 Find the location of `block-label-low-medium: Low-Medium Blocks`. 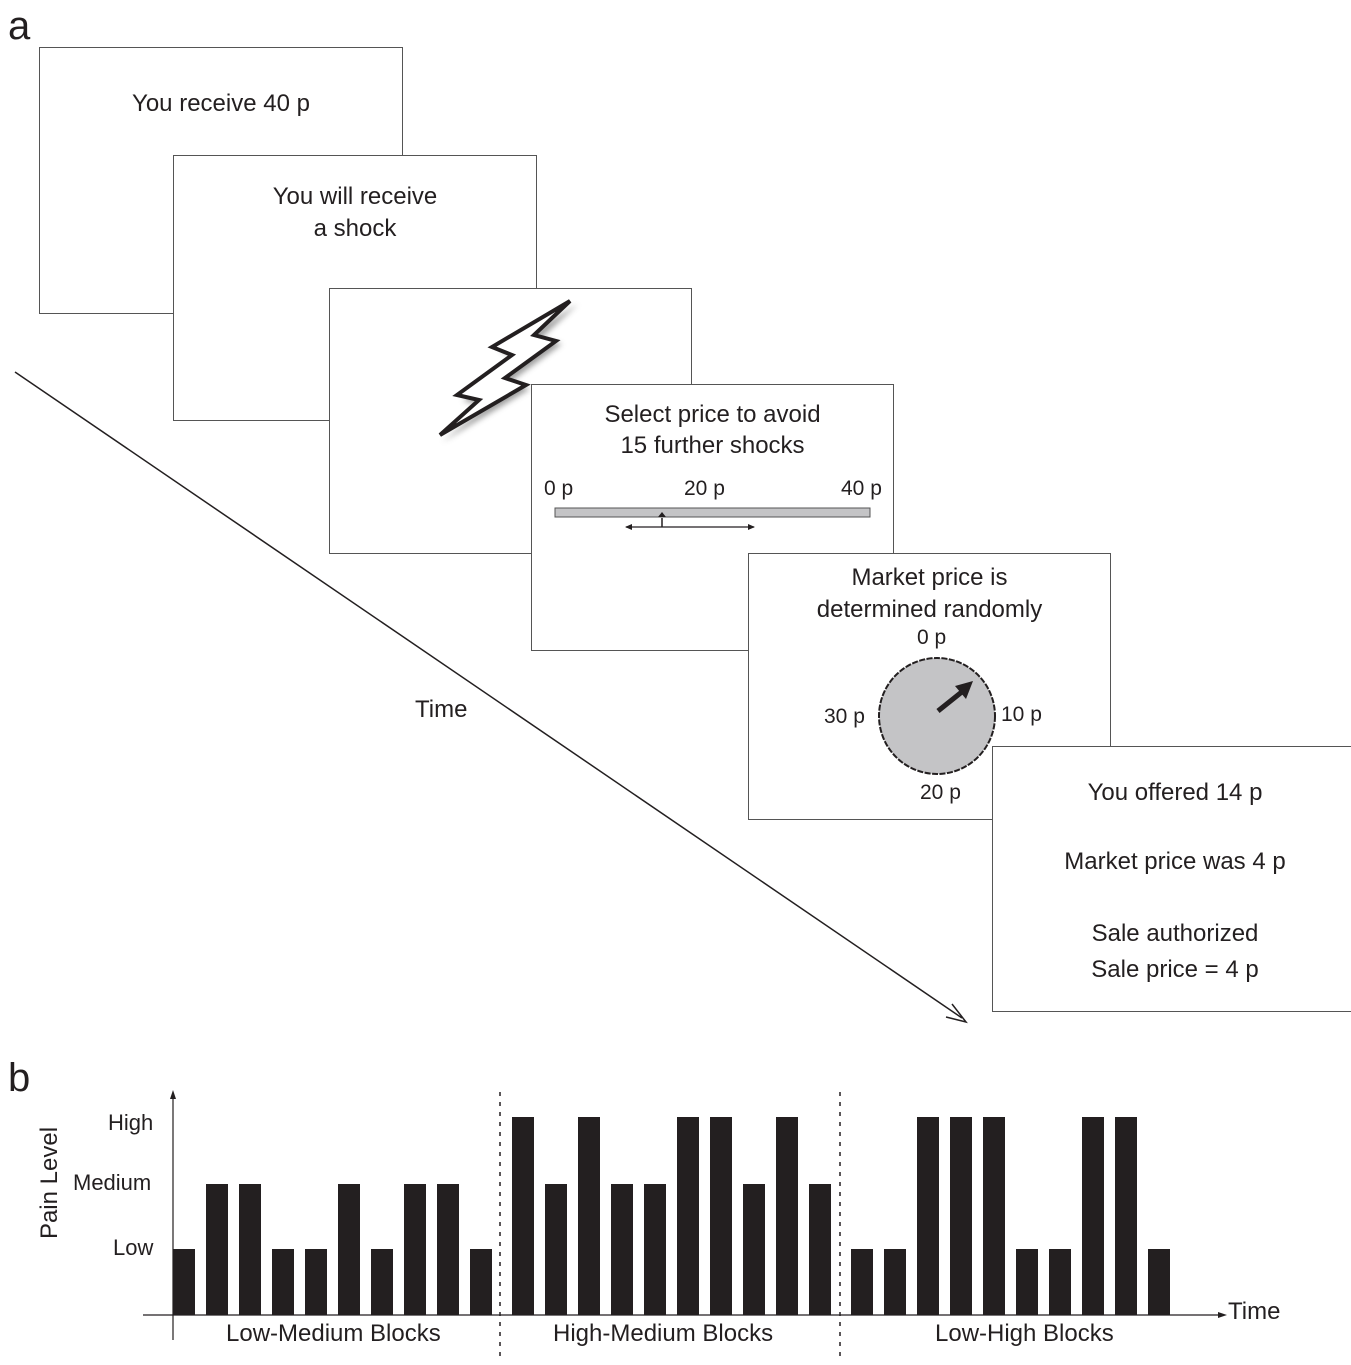

block-label-low-medium: Low-Medium Blocks is located at coordinates (333, 1333).